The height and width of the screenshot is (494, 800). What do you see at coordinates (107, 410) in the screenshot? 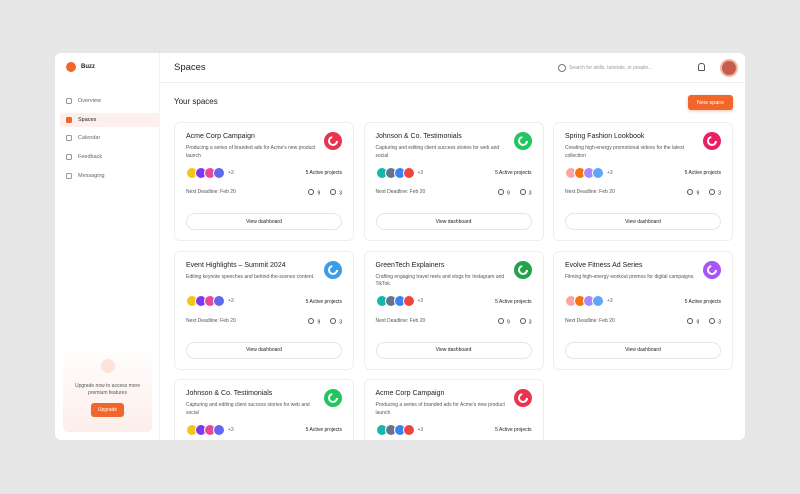
I see `upgrade-button: Upgrade` at bounding box center [107, 410].